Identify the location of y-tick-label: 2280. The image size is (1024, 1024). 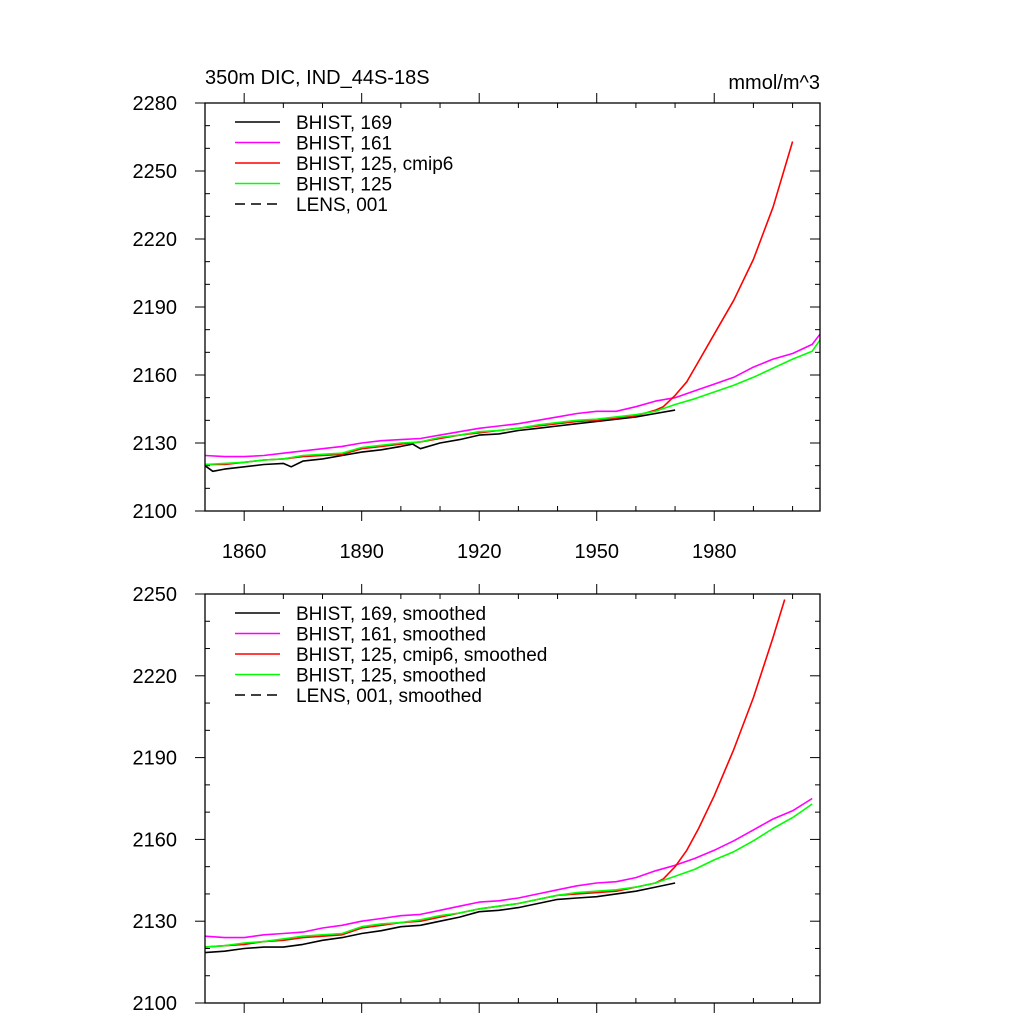
(155, 104).